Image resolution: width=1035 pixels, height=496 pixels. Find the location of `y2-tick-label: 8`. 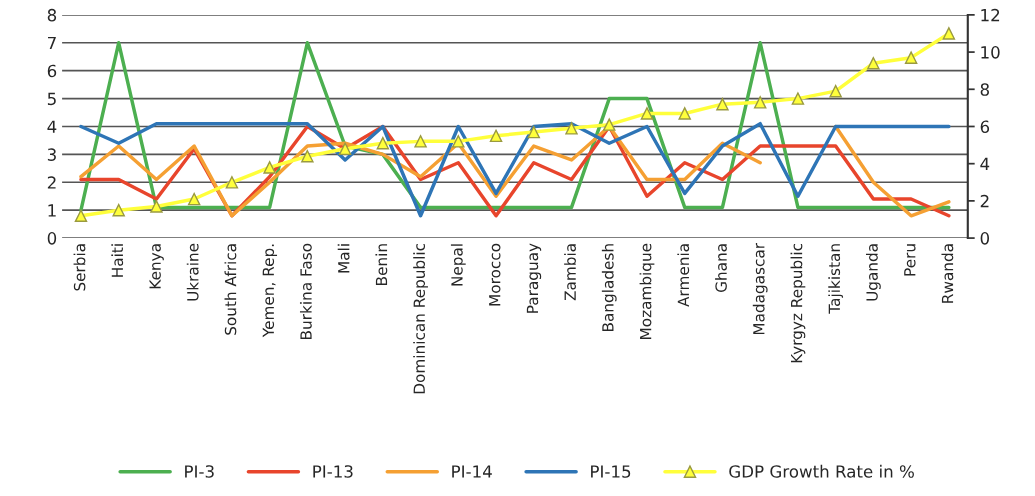

y2-tick-label: 8 is located at coordinates (984, 89).